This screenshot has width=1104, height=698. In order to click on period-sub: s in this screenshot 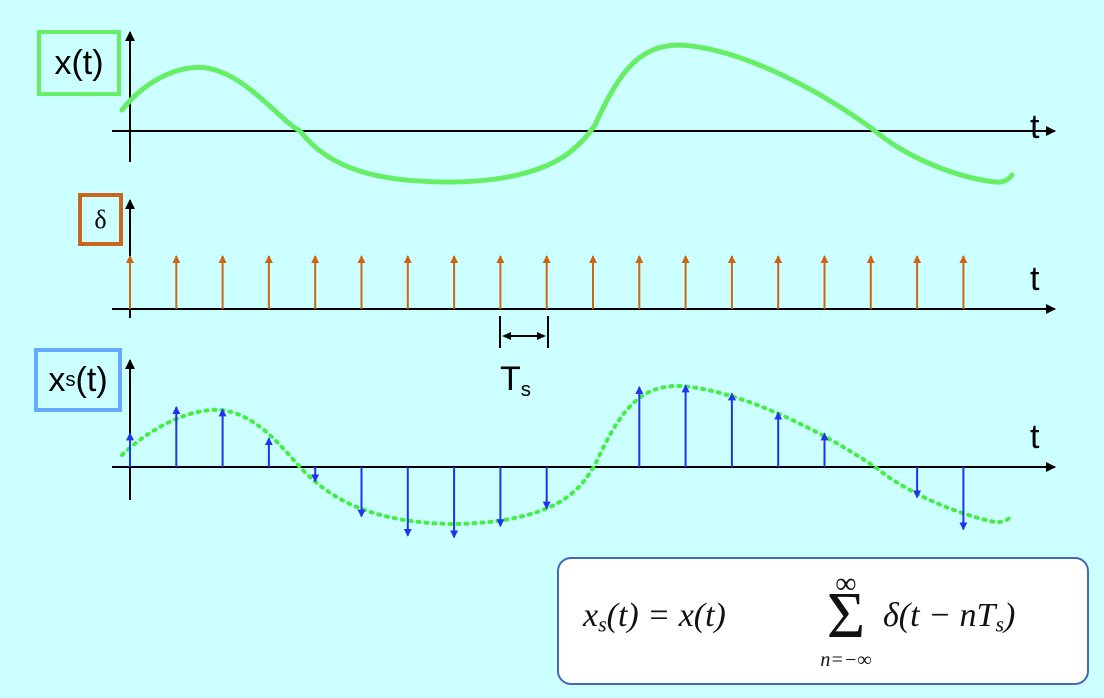, I will do `click(525, 390)`.